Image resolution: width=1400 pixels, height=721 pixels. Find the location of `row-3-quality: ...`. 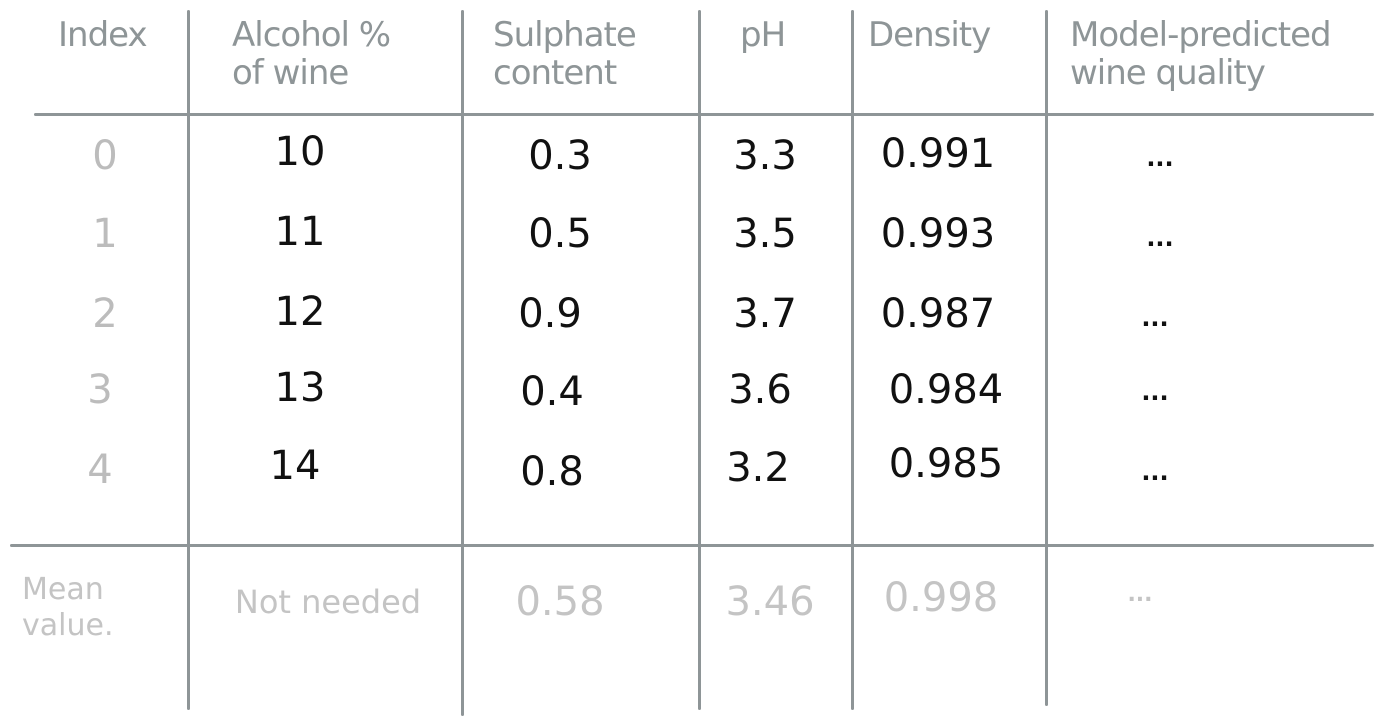

row-3-quality: ... is located at coordinates (1155, 392).